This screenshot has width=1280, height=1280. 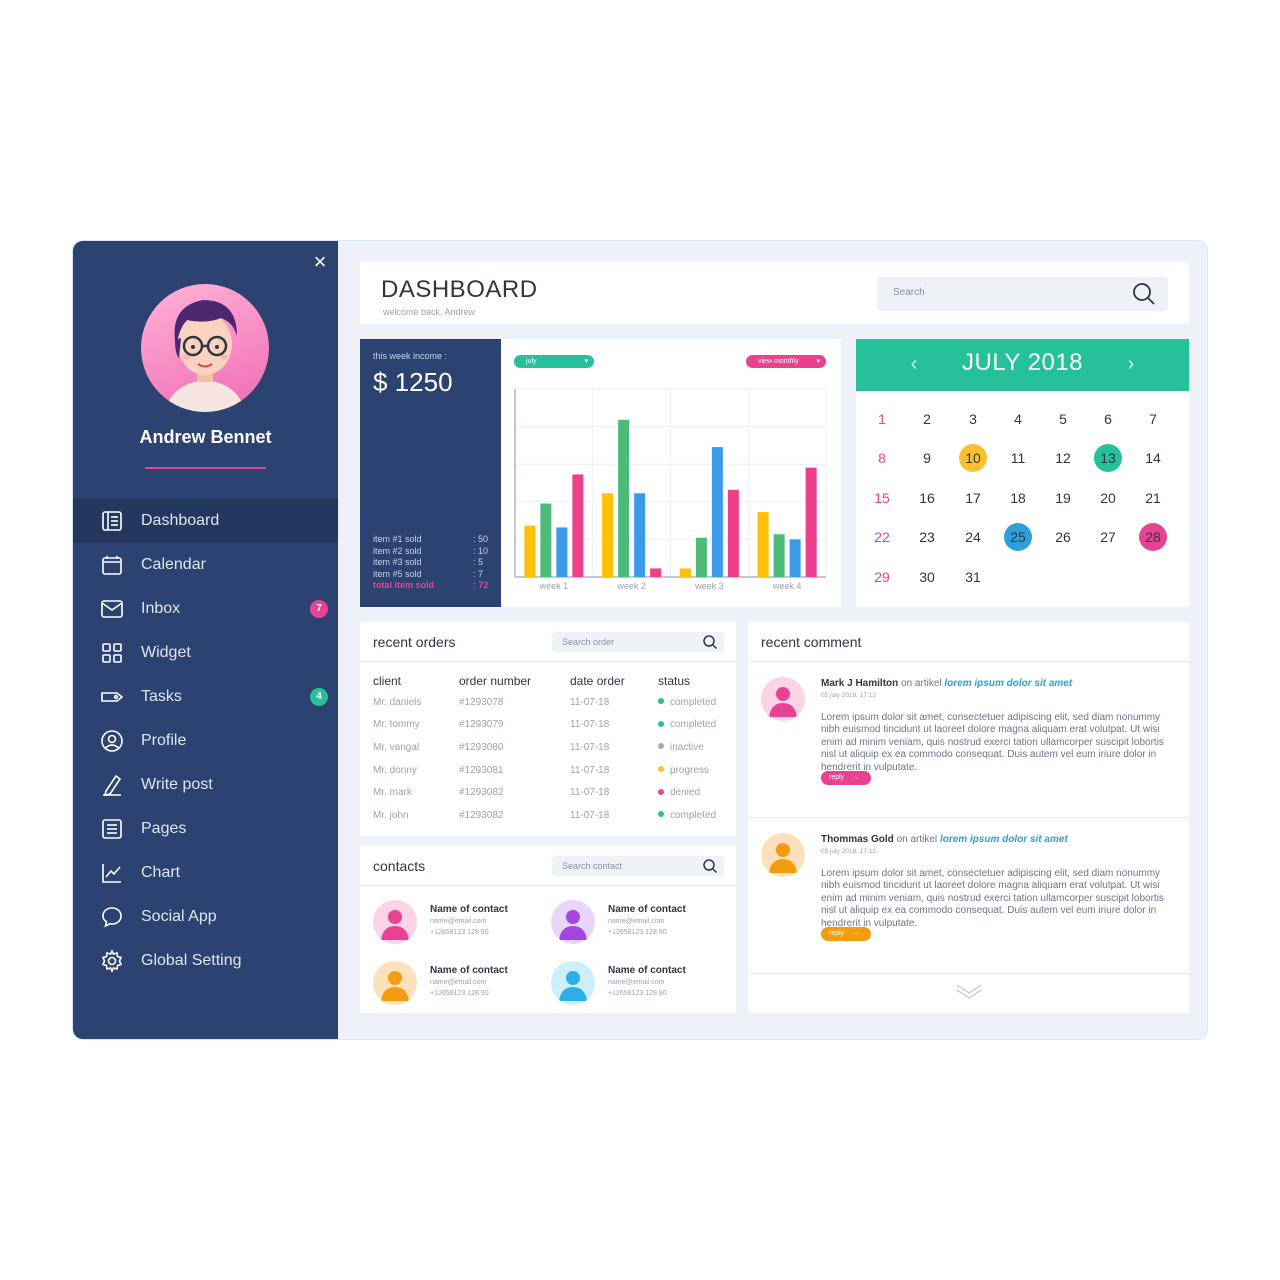 I want to click on sidebar-item-inbox: Inbox 7, so click(x=205, y=609).